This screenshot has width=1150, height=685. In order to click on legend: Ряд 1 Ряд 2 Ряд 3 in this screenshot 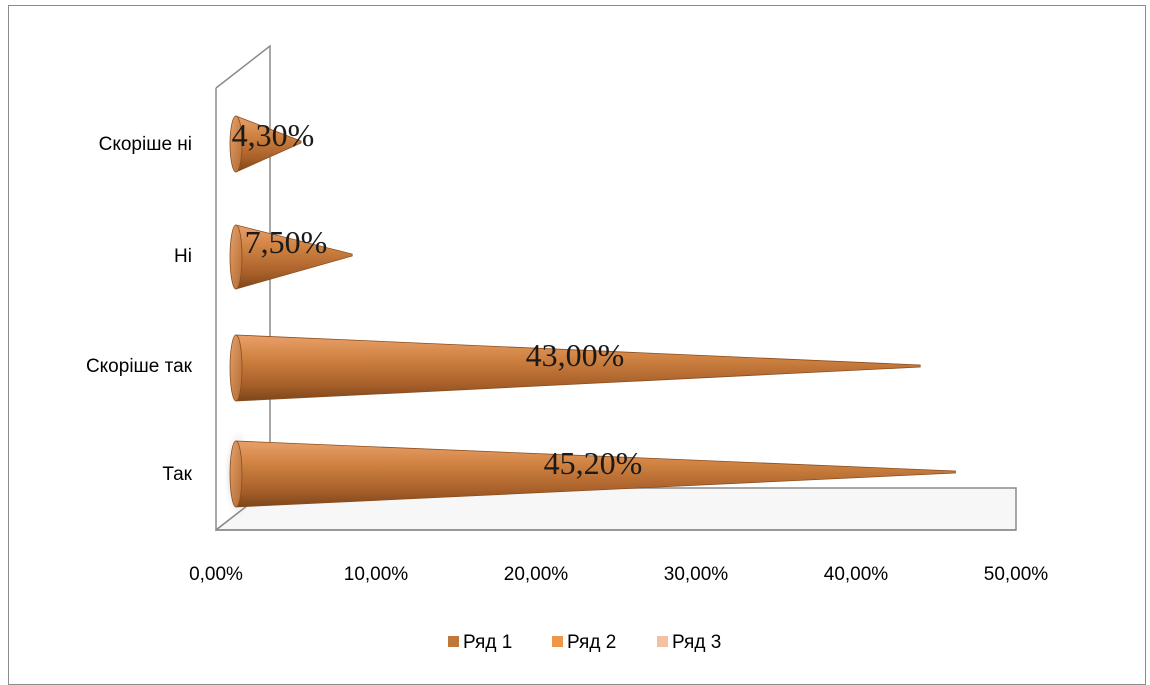, I will do `click(584, 642)`.